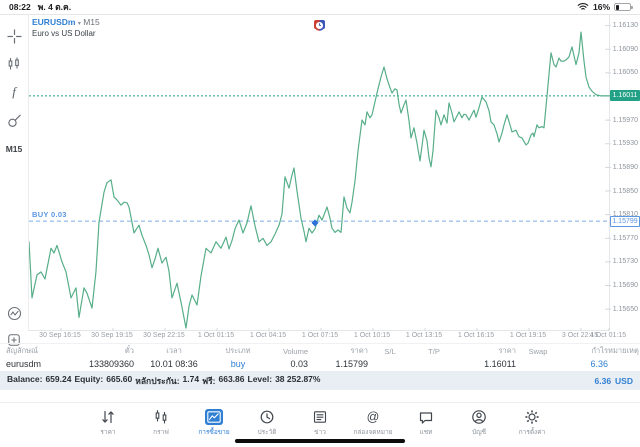 The image size is (640, 447). I want to click on margin-value: 1.74, so click(191, 378).